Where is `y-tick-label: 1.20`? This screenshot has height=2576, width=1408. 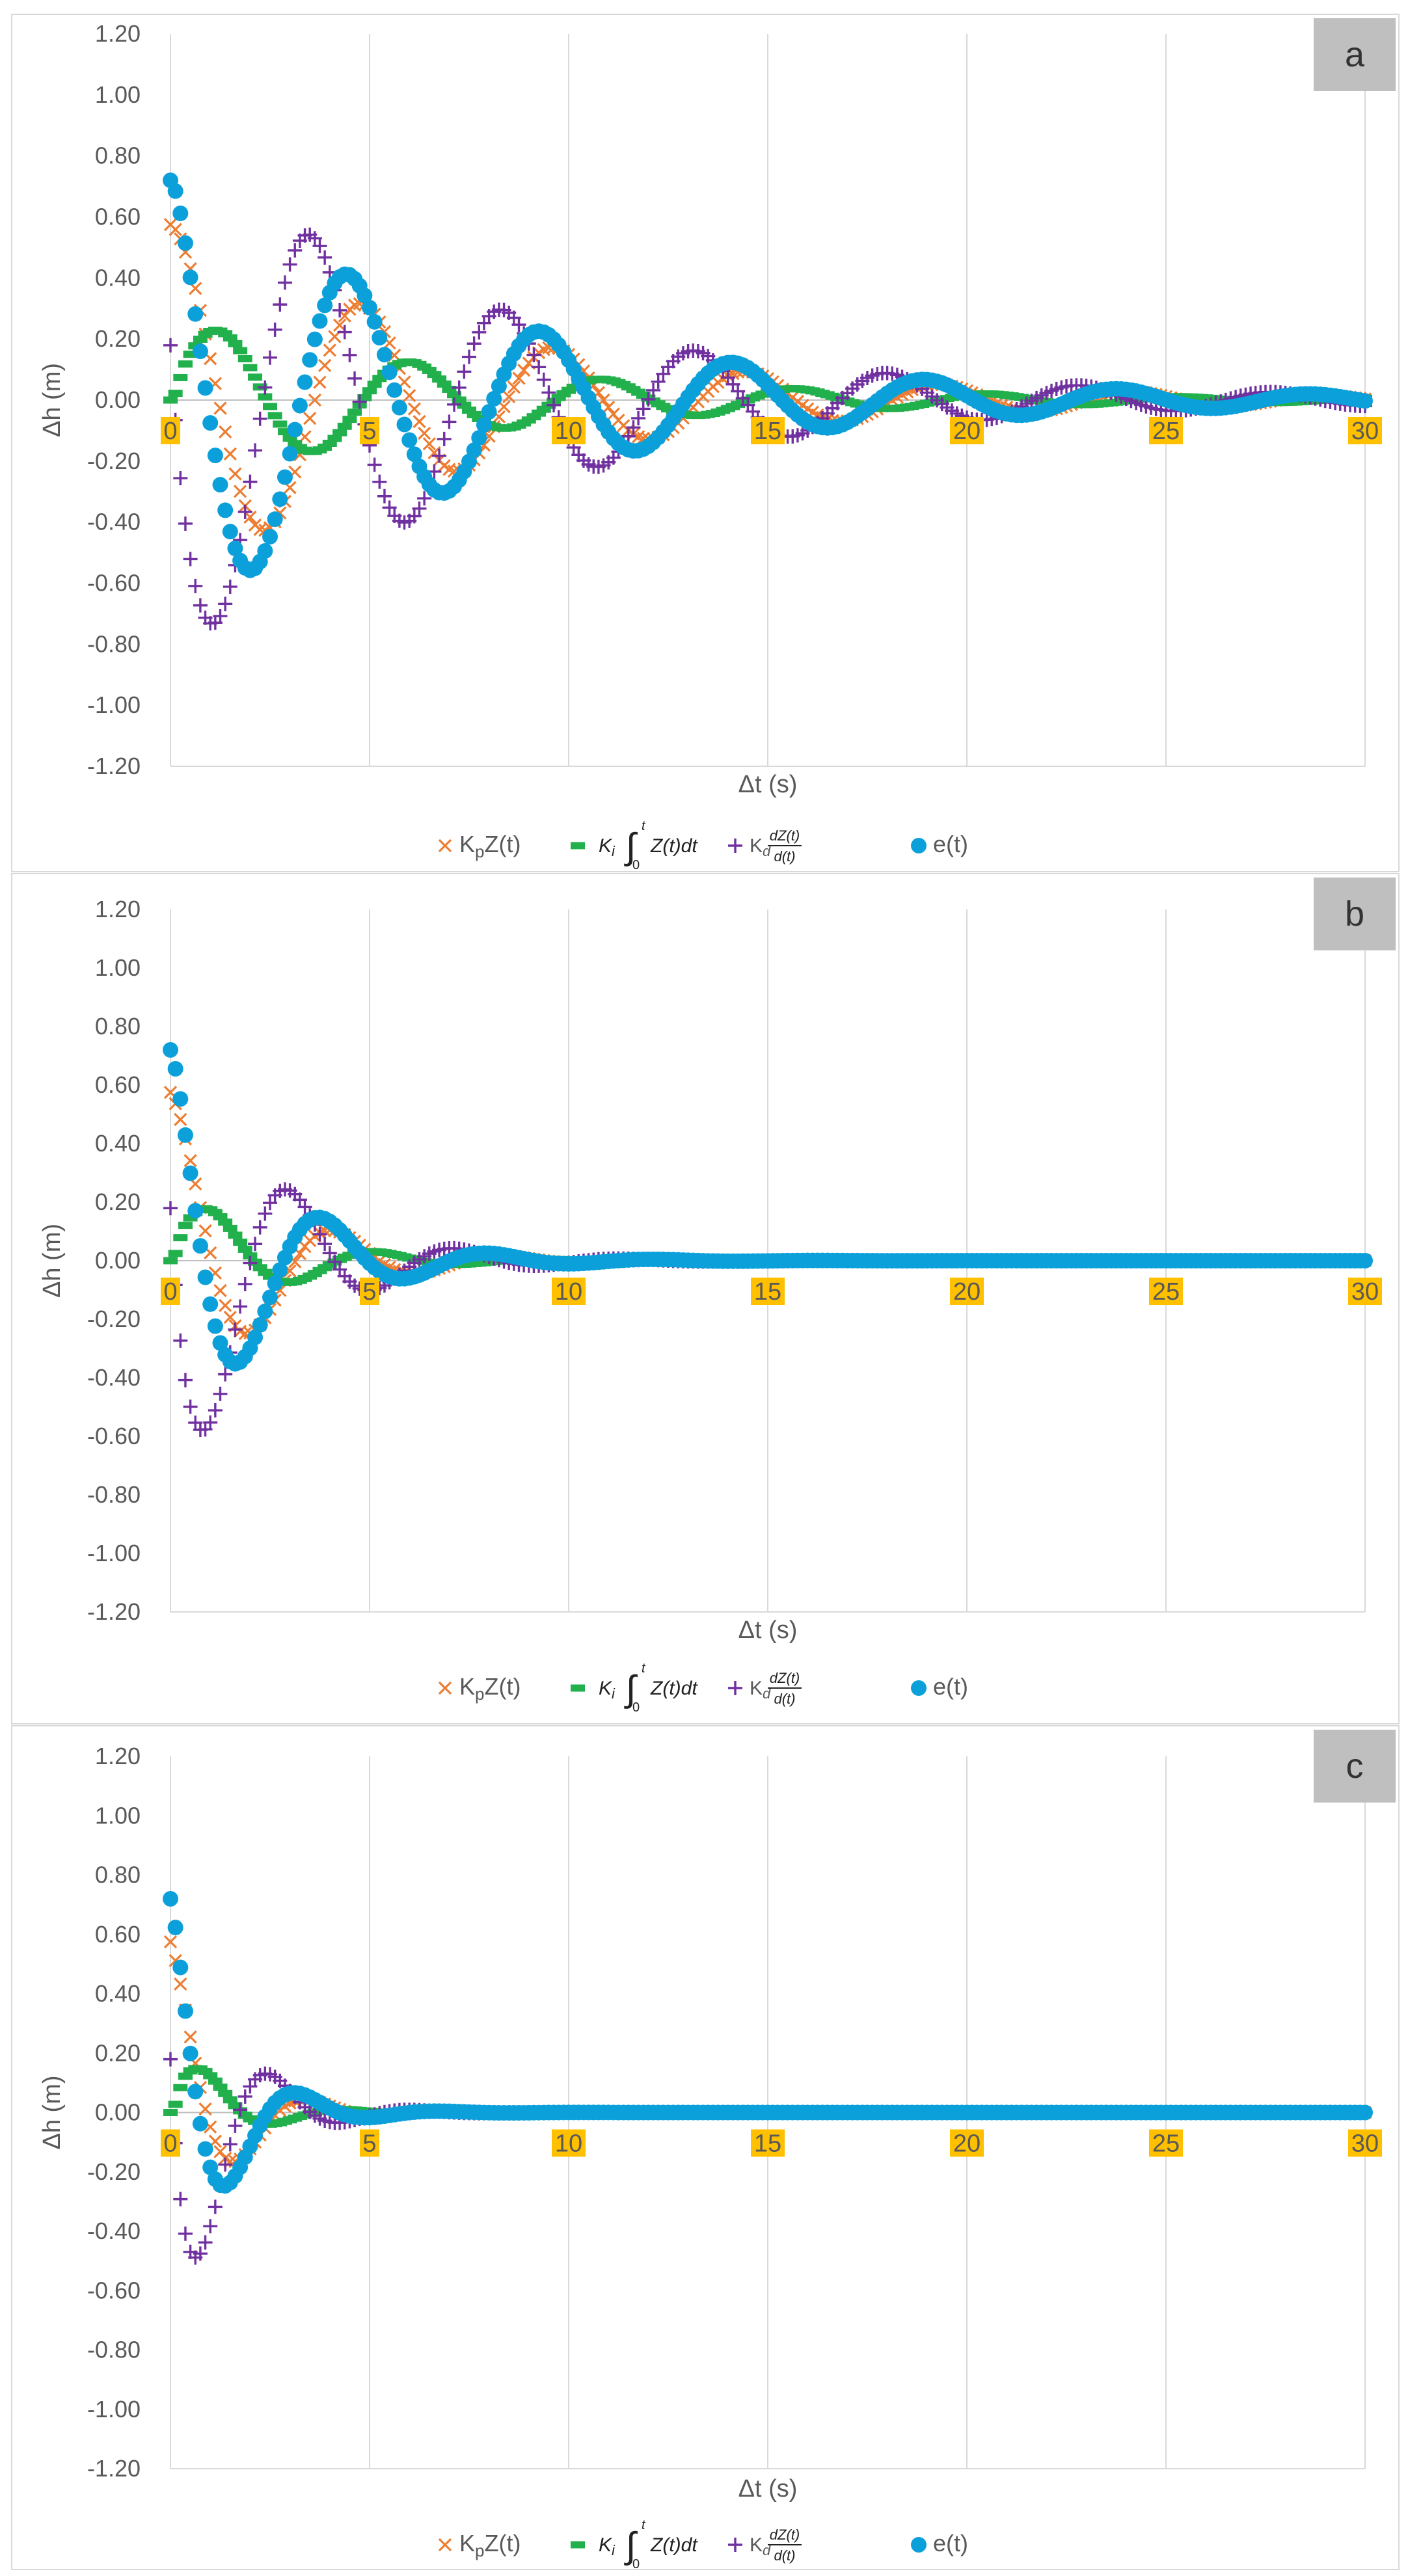
y-tick-label: 1.20 is located at coordinates (118, 909).